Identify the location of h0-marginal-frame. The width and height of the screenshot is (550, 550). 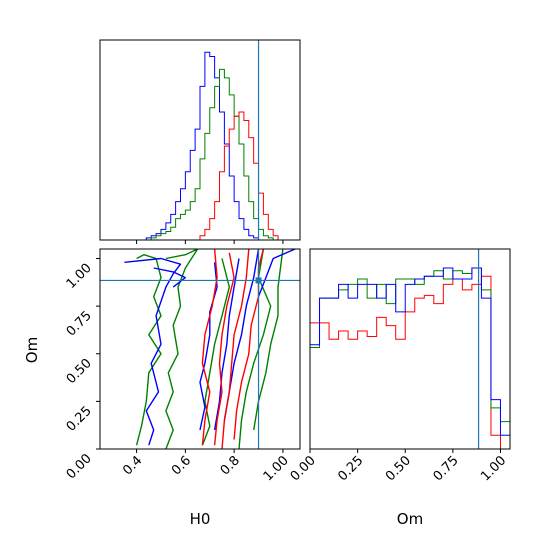
(200, 140).